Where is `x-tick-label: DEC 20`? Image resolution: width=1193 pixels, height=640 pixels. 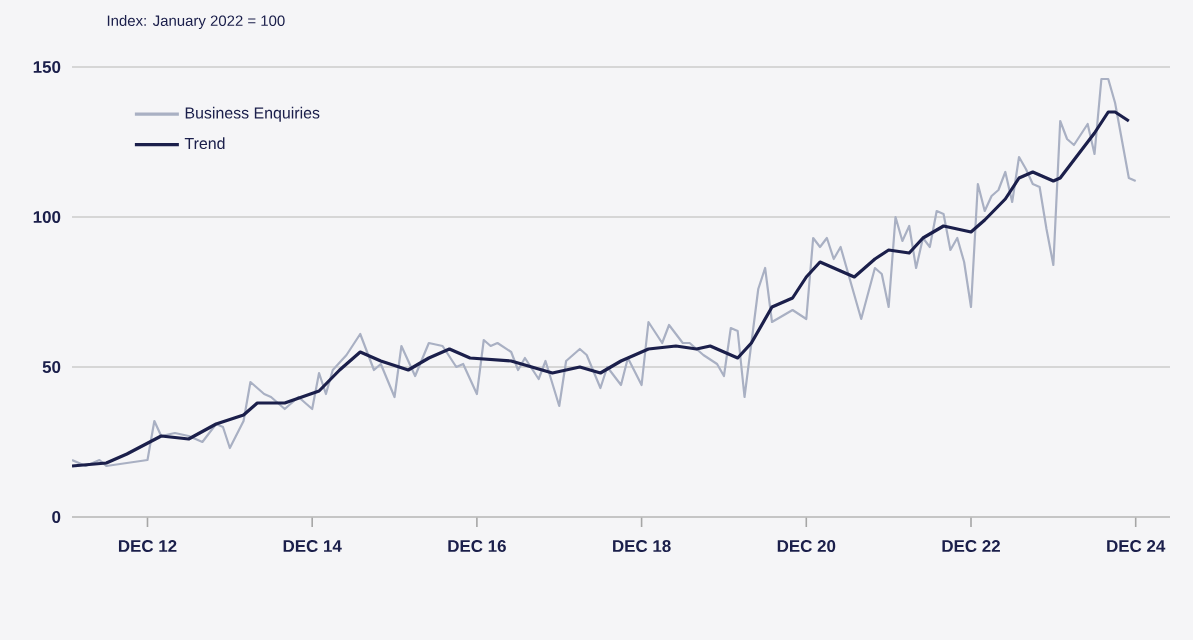
x-tick-label: DEC 20 is located at coordinates (806, 546).